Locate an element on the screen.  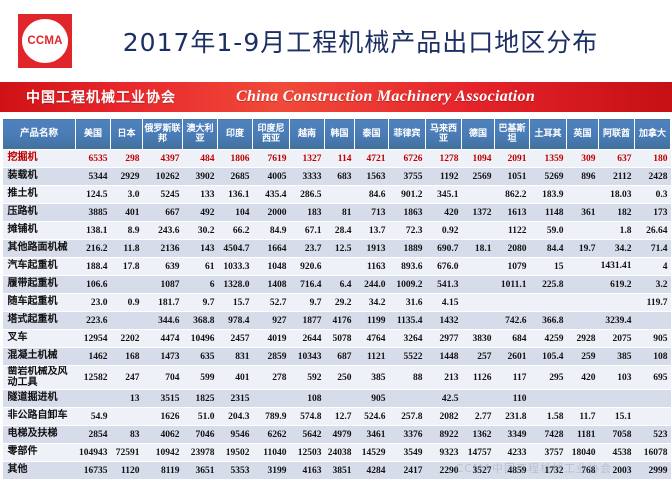
cell: 23.0 is located at coordinates (93, 302).